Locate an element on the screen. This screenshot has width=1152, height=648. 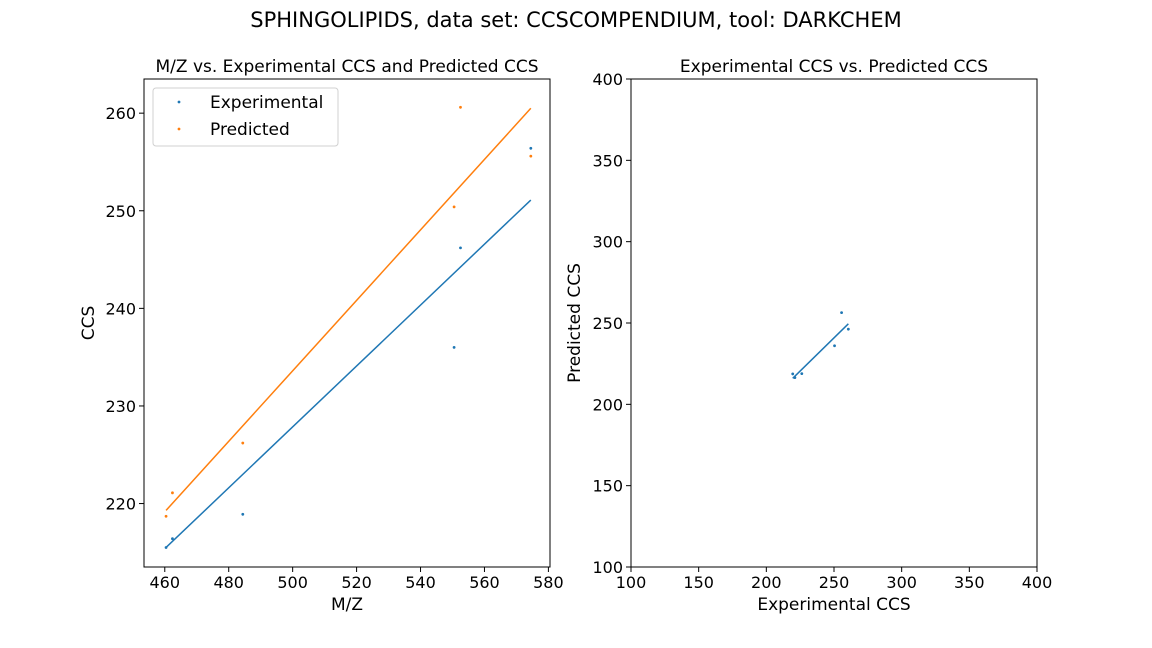
legend: Experimental Predicted is located at coordinates (245, 117).